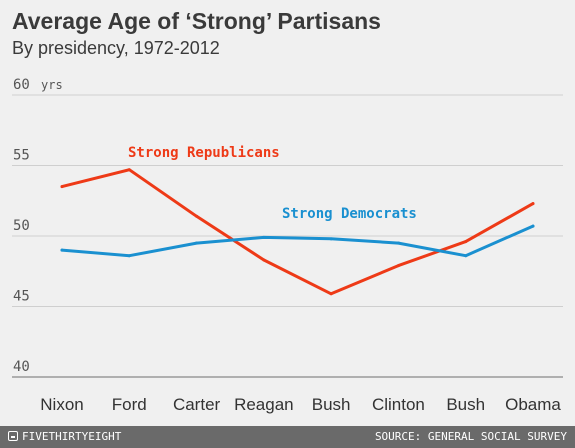  Describe the element at coordinates (21, 297) in the screenshot. I see `y-tick-label: 45` at that location.